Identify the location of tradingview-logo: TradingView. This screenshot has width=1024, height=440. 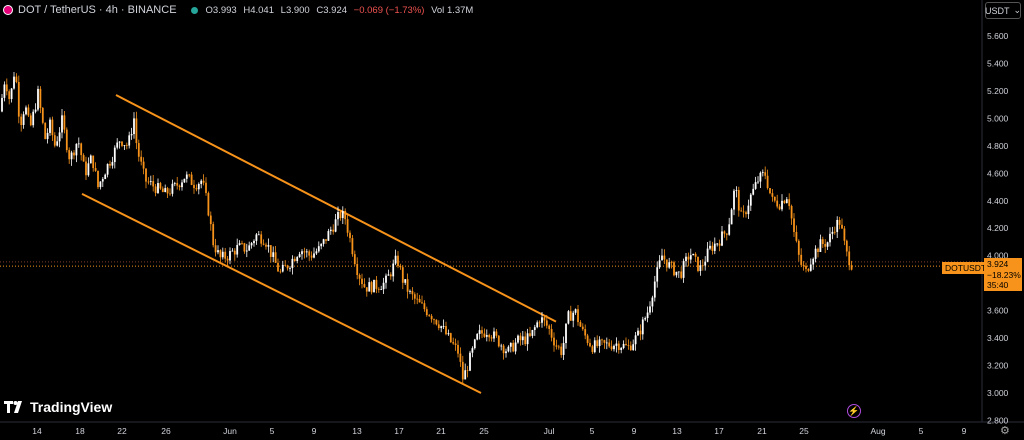
(58, 407).